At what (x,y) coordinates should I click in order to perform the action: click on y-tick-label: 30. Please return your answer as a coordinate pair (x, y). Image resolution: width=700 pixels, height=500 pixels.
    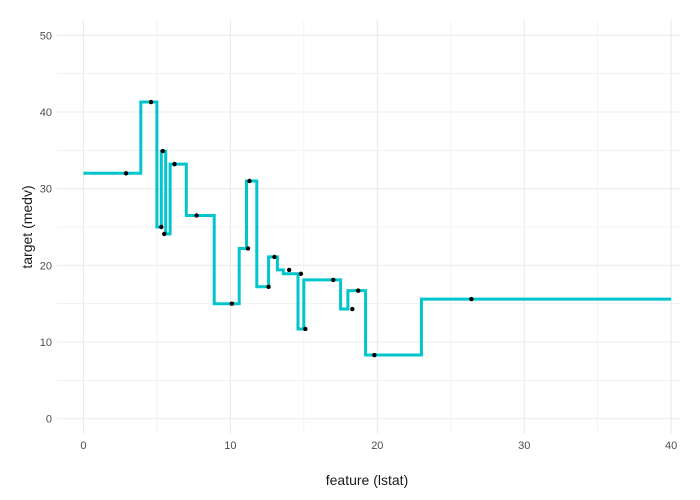
    Looking at the image, I should click on (46, 190).